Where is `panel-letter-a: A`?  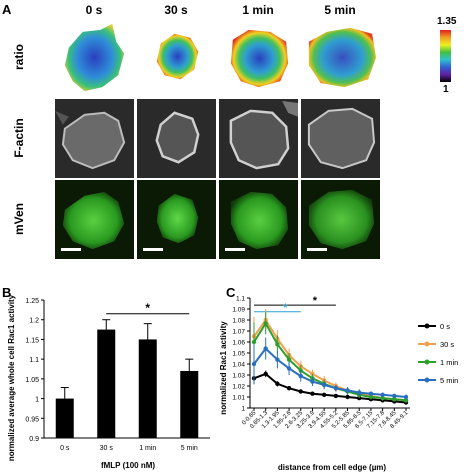
panel-letter-a: A is located at coordinates (7, 9).